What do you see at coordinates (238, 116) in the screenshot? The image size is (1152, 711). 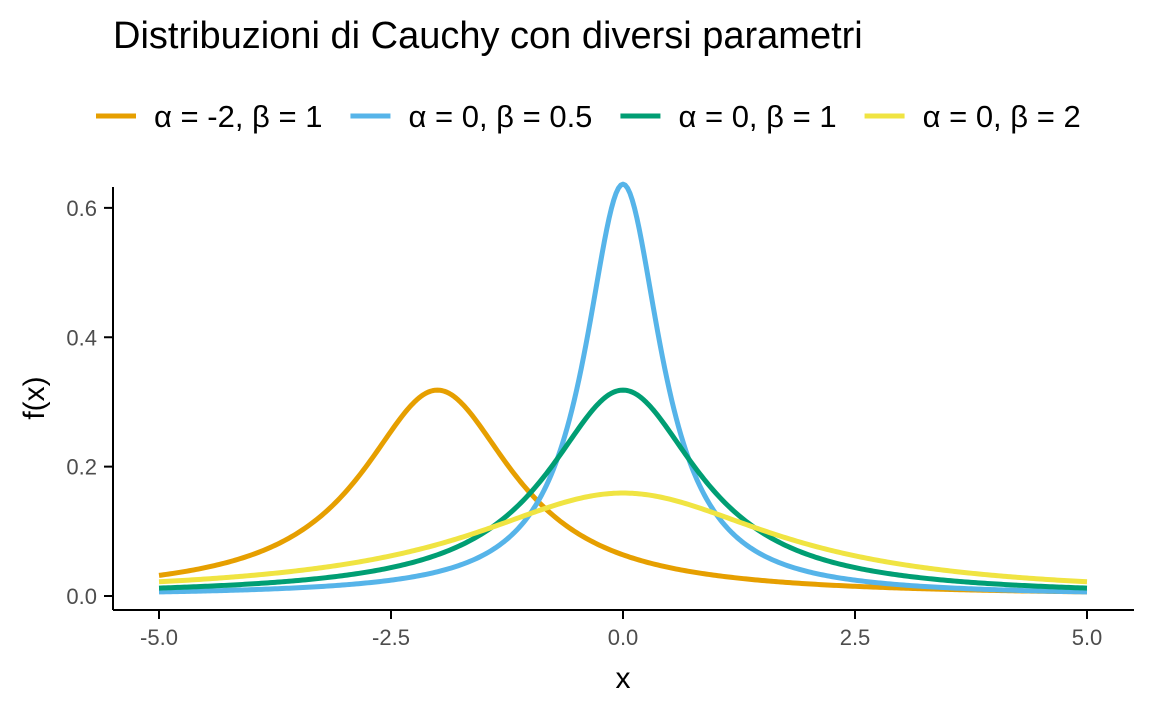 I see `legend-label: α = -2, β = 1` at bounding box center [238, 116].